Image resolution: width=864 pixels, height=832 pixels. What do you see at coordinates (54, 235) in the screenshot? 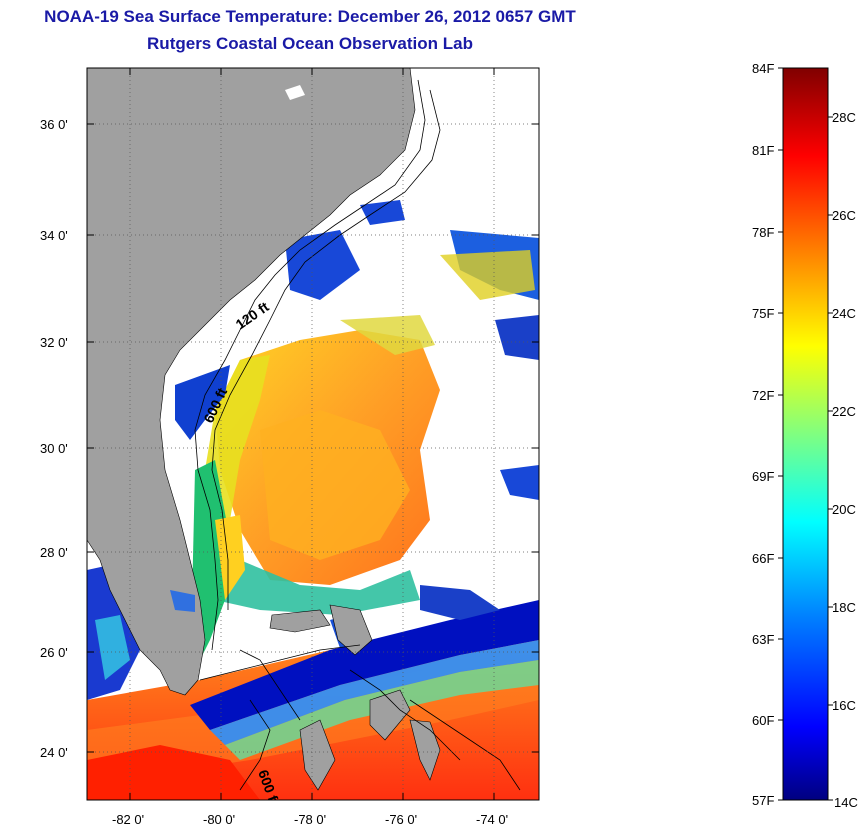
I see `lat-label-34: 34 0'` at bounding box center [54, 235].